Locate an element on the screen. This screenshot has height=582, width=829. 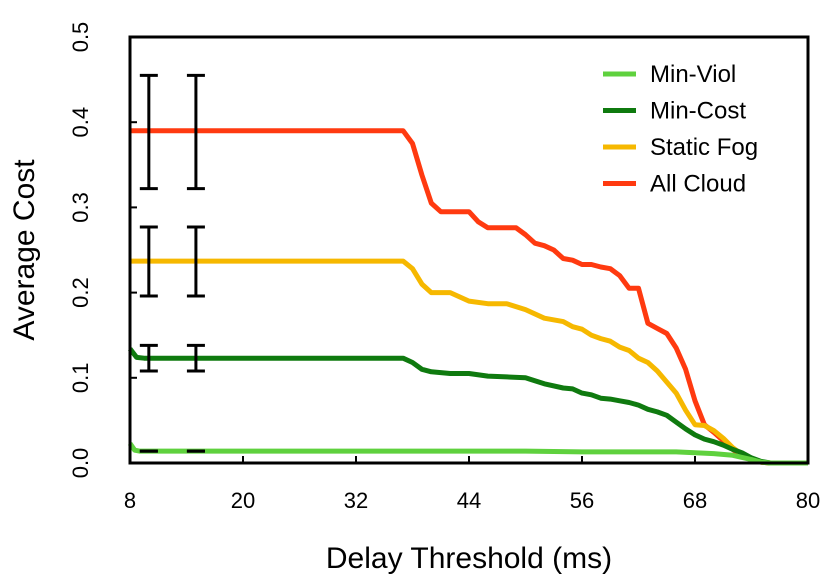
legend-item-min-cost: Min-Cost is located at coordinates (674, 111).